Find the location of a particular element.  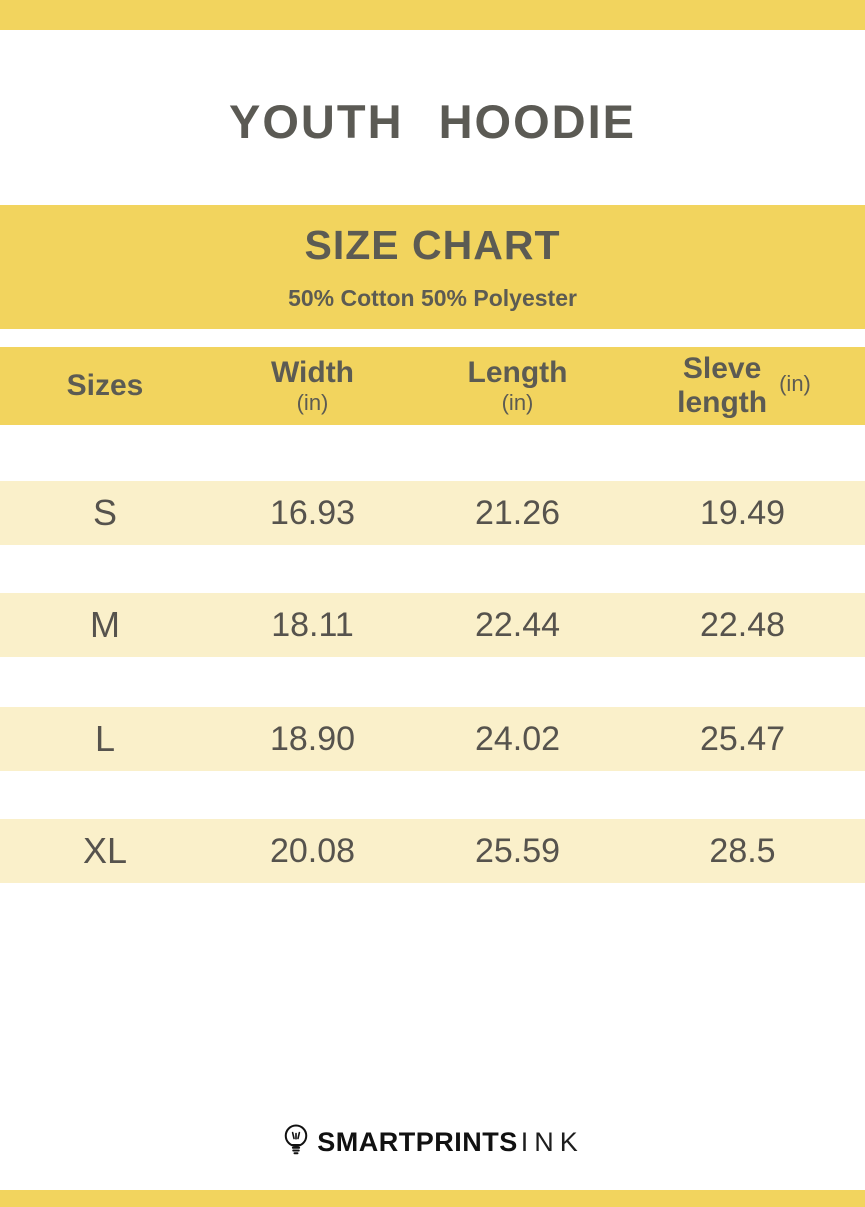

length-cell: 25.59 is located at coordinates (517, 850).